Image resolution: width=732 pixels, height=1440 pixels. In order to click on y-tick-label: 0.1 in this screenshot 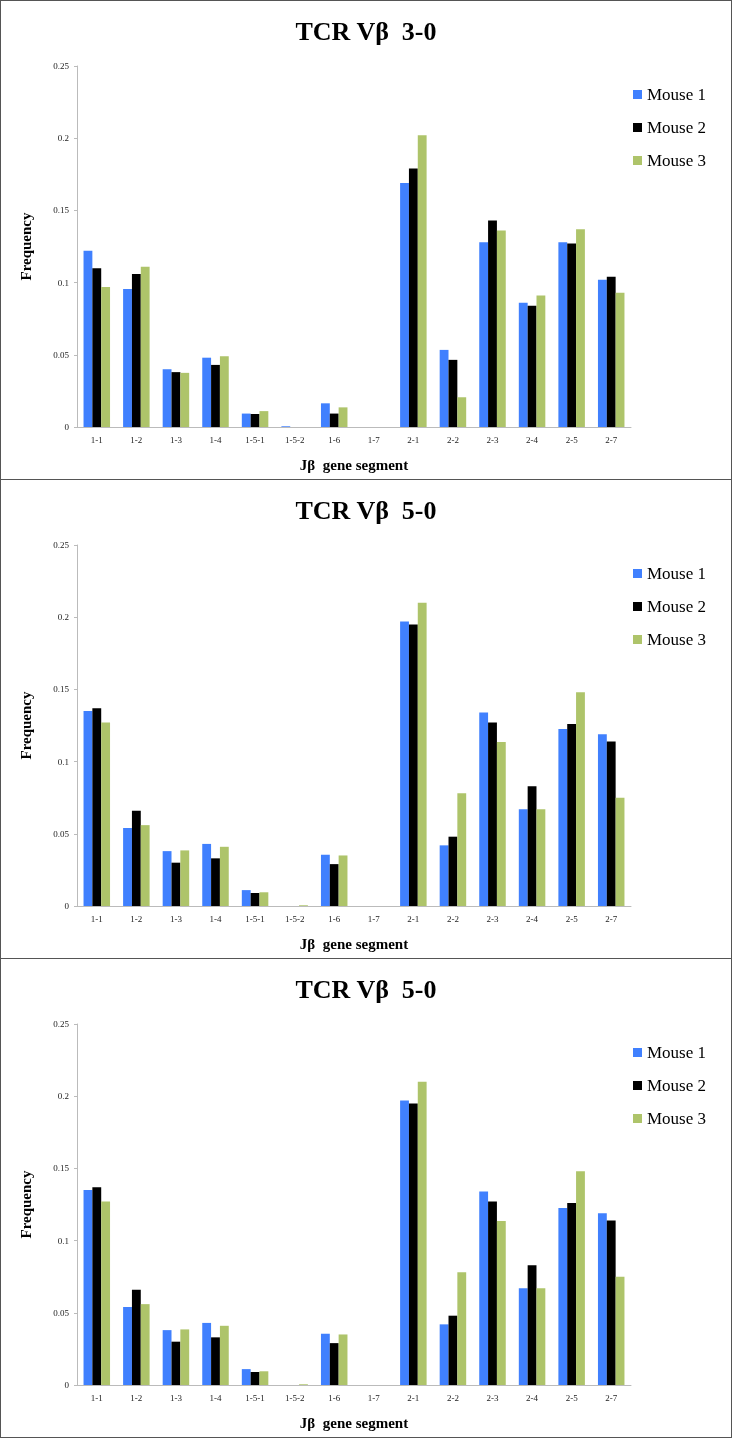, I will do `click(63, 761)`.